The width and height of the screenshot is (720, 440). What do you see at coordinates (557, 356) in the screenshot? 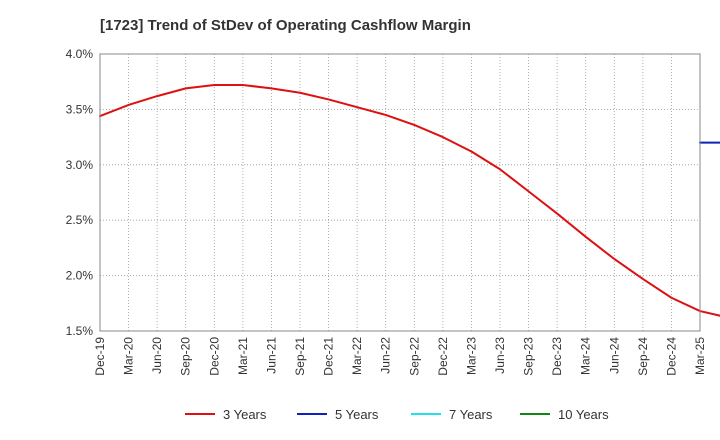
I see `x-tick-label: Dec-23` at bounding box center [557, 356].